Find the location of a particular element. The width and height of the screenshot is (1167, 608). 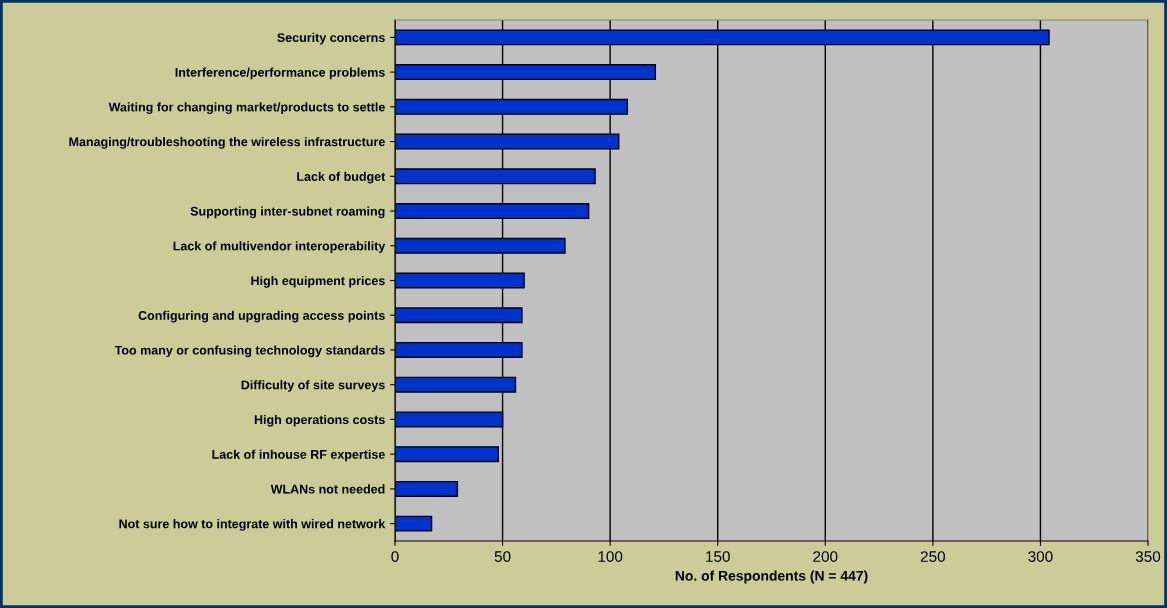

x-tick-label: 200 is located at coordinates (825, 556).